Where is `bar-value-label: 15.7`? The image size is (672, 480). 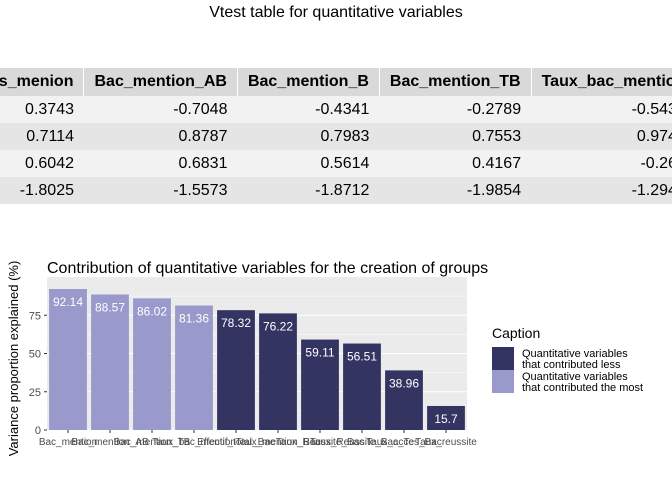
bar-value-label: 15.7 is located at coordinates (446, 419).